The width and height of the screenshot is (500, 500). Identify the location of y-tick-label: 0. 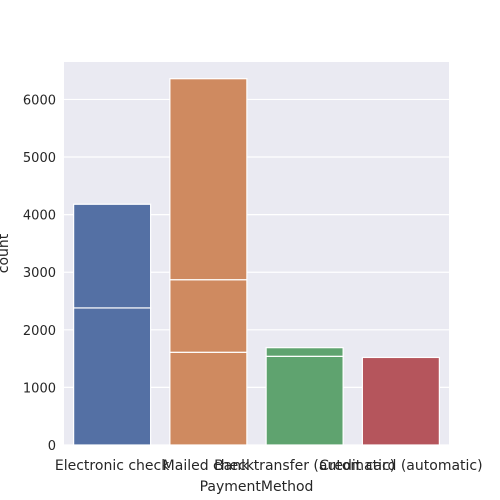
(52, 446).